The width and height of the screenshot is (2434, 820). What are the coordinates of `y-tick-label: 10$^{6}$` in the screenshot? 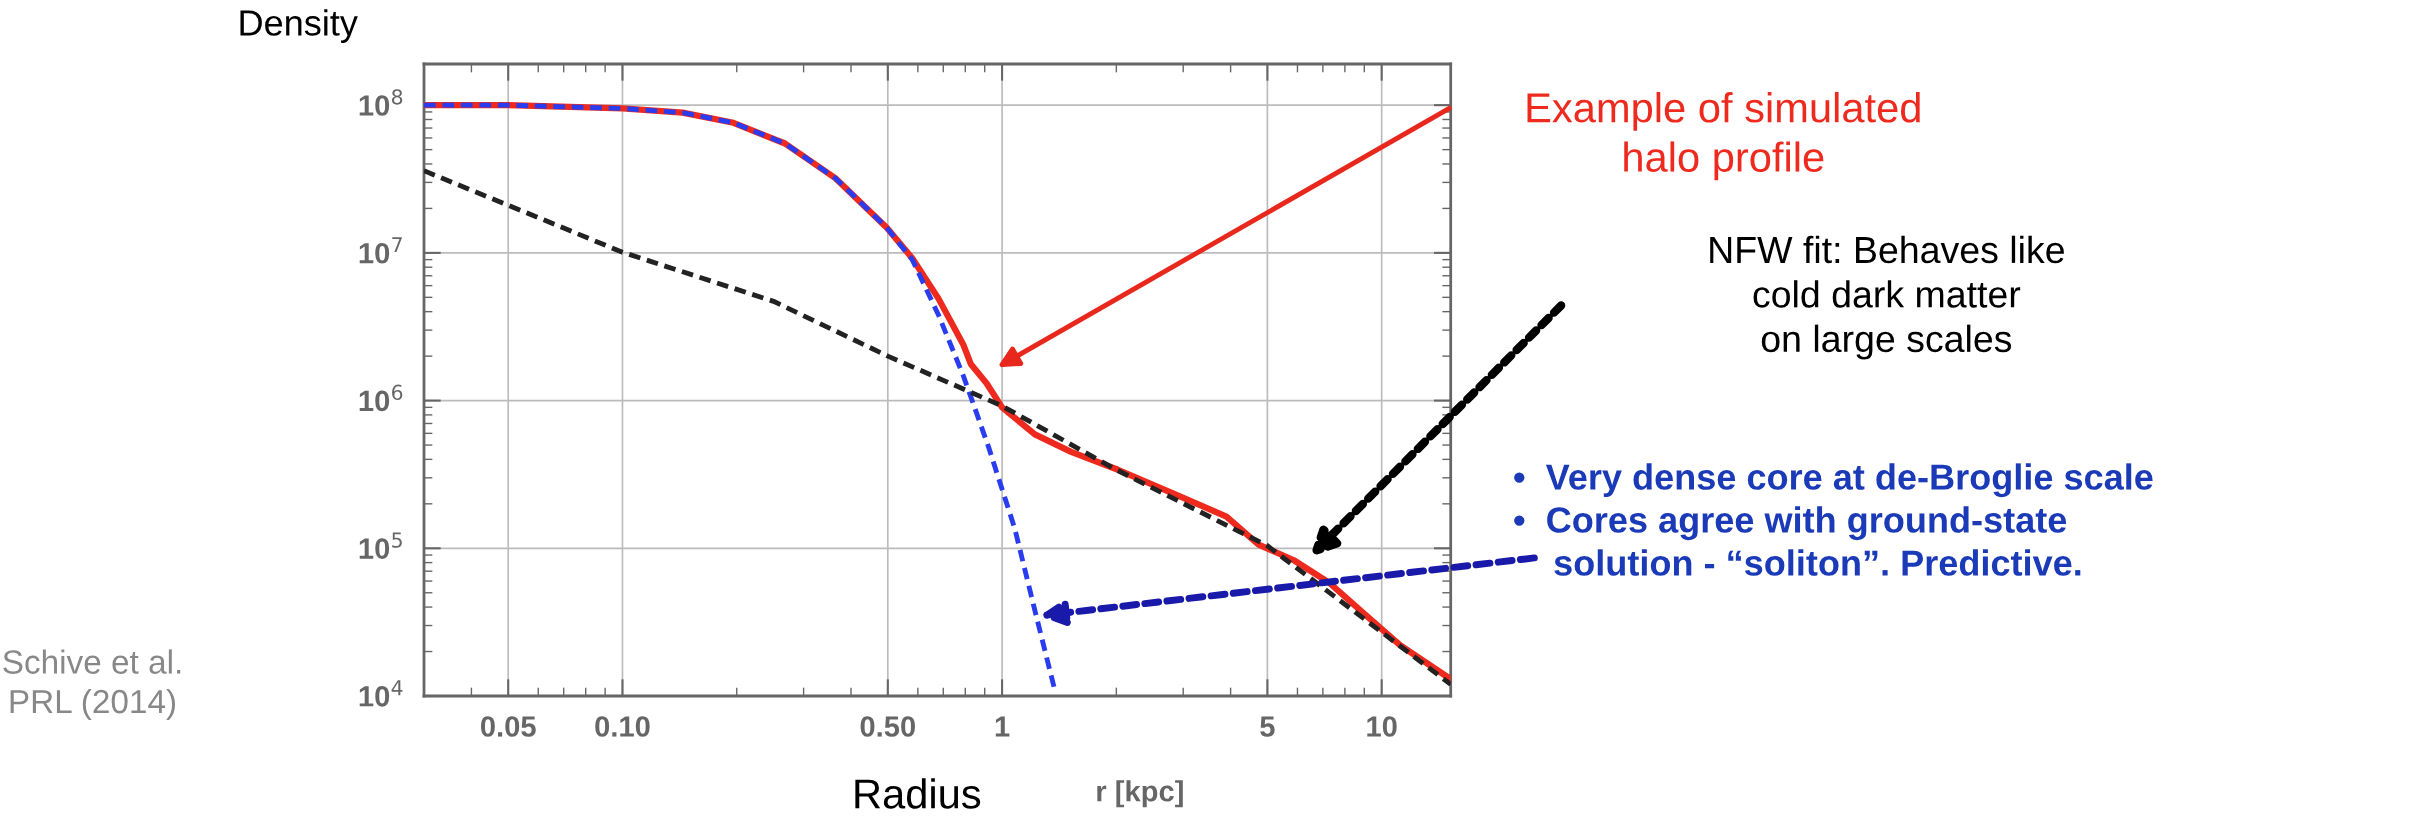 It's located at (381, 398).